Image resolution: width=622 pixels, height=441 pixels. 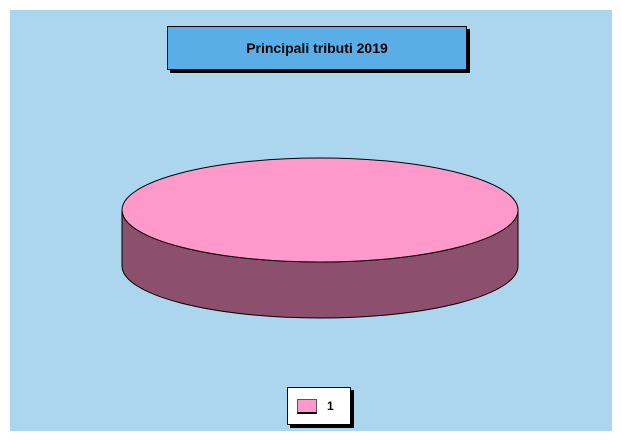 I want to click on legend-swatch, so click(x=307, y=406).